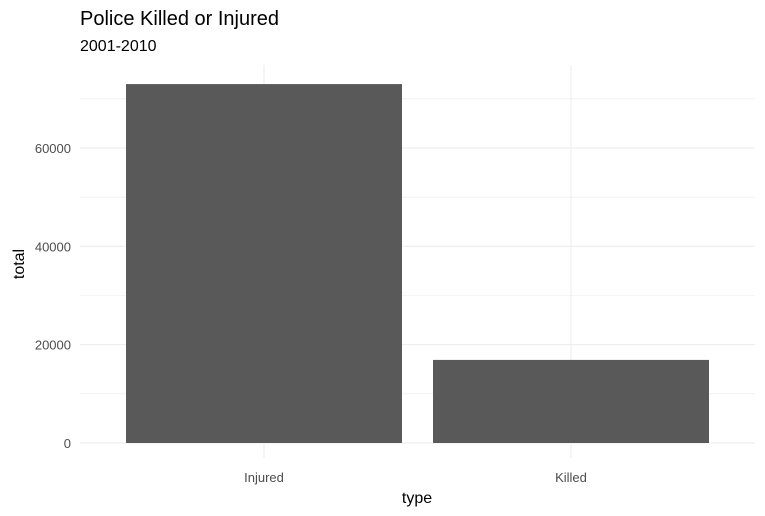 The image size is (765, 516). Describe the element at coordinates (571, 477) in the screenshot. I see `x-tick-label: Killed` at that location.